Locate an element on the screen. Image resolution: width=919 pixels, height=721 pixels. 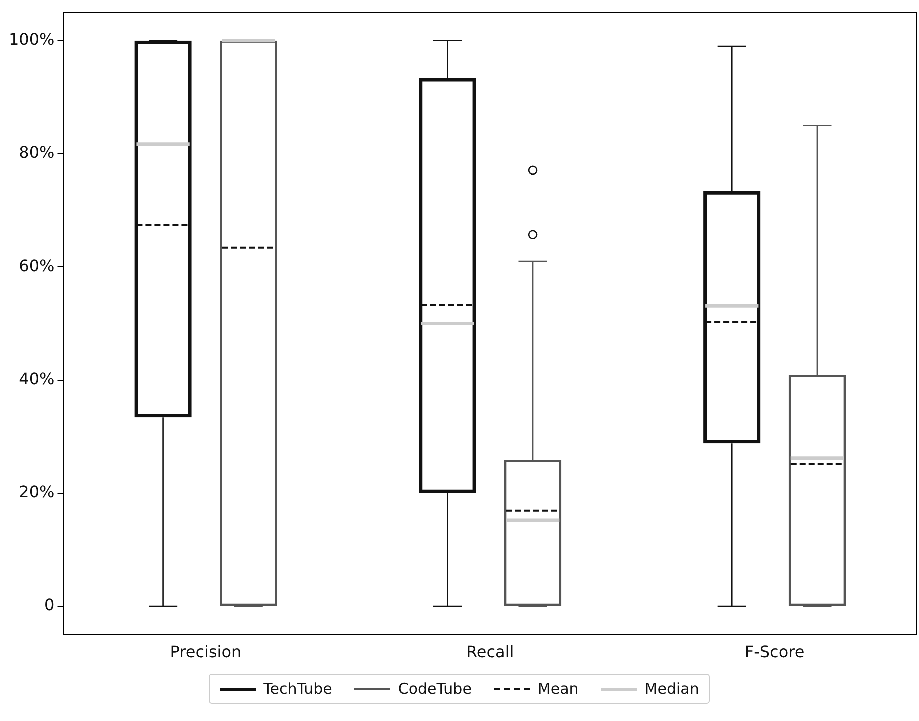
x-tick-label: F-Score is located at coordinates (774, 652).